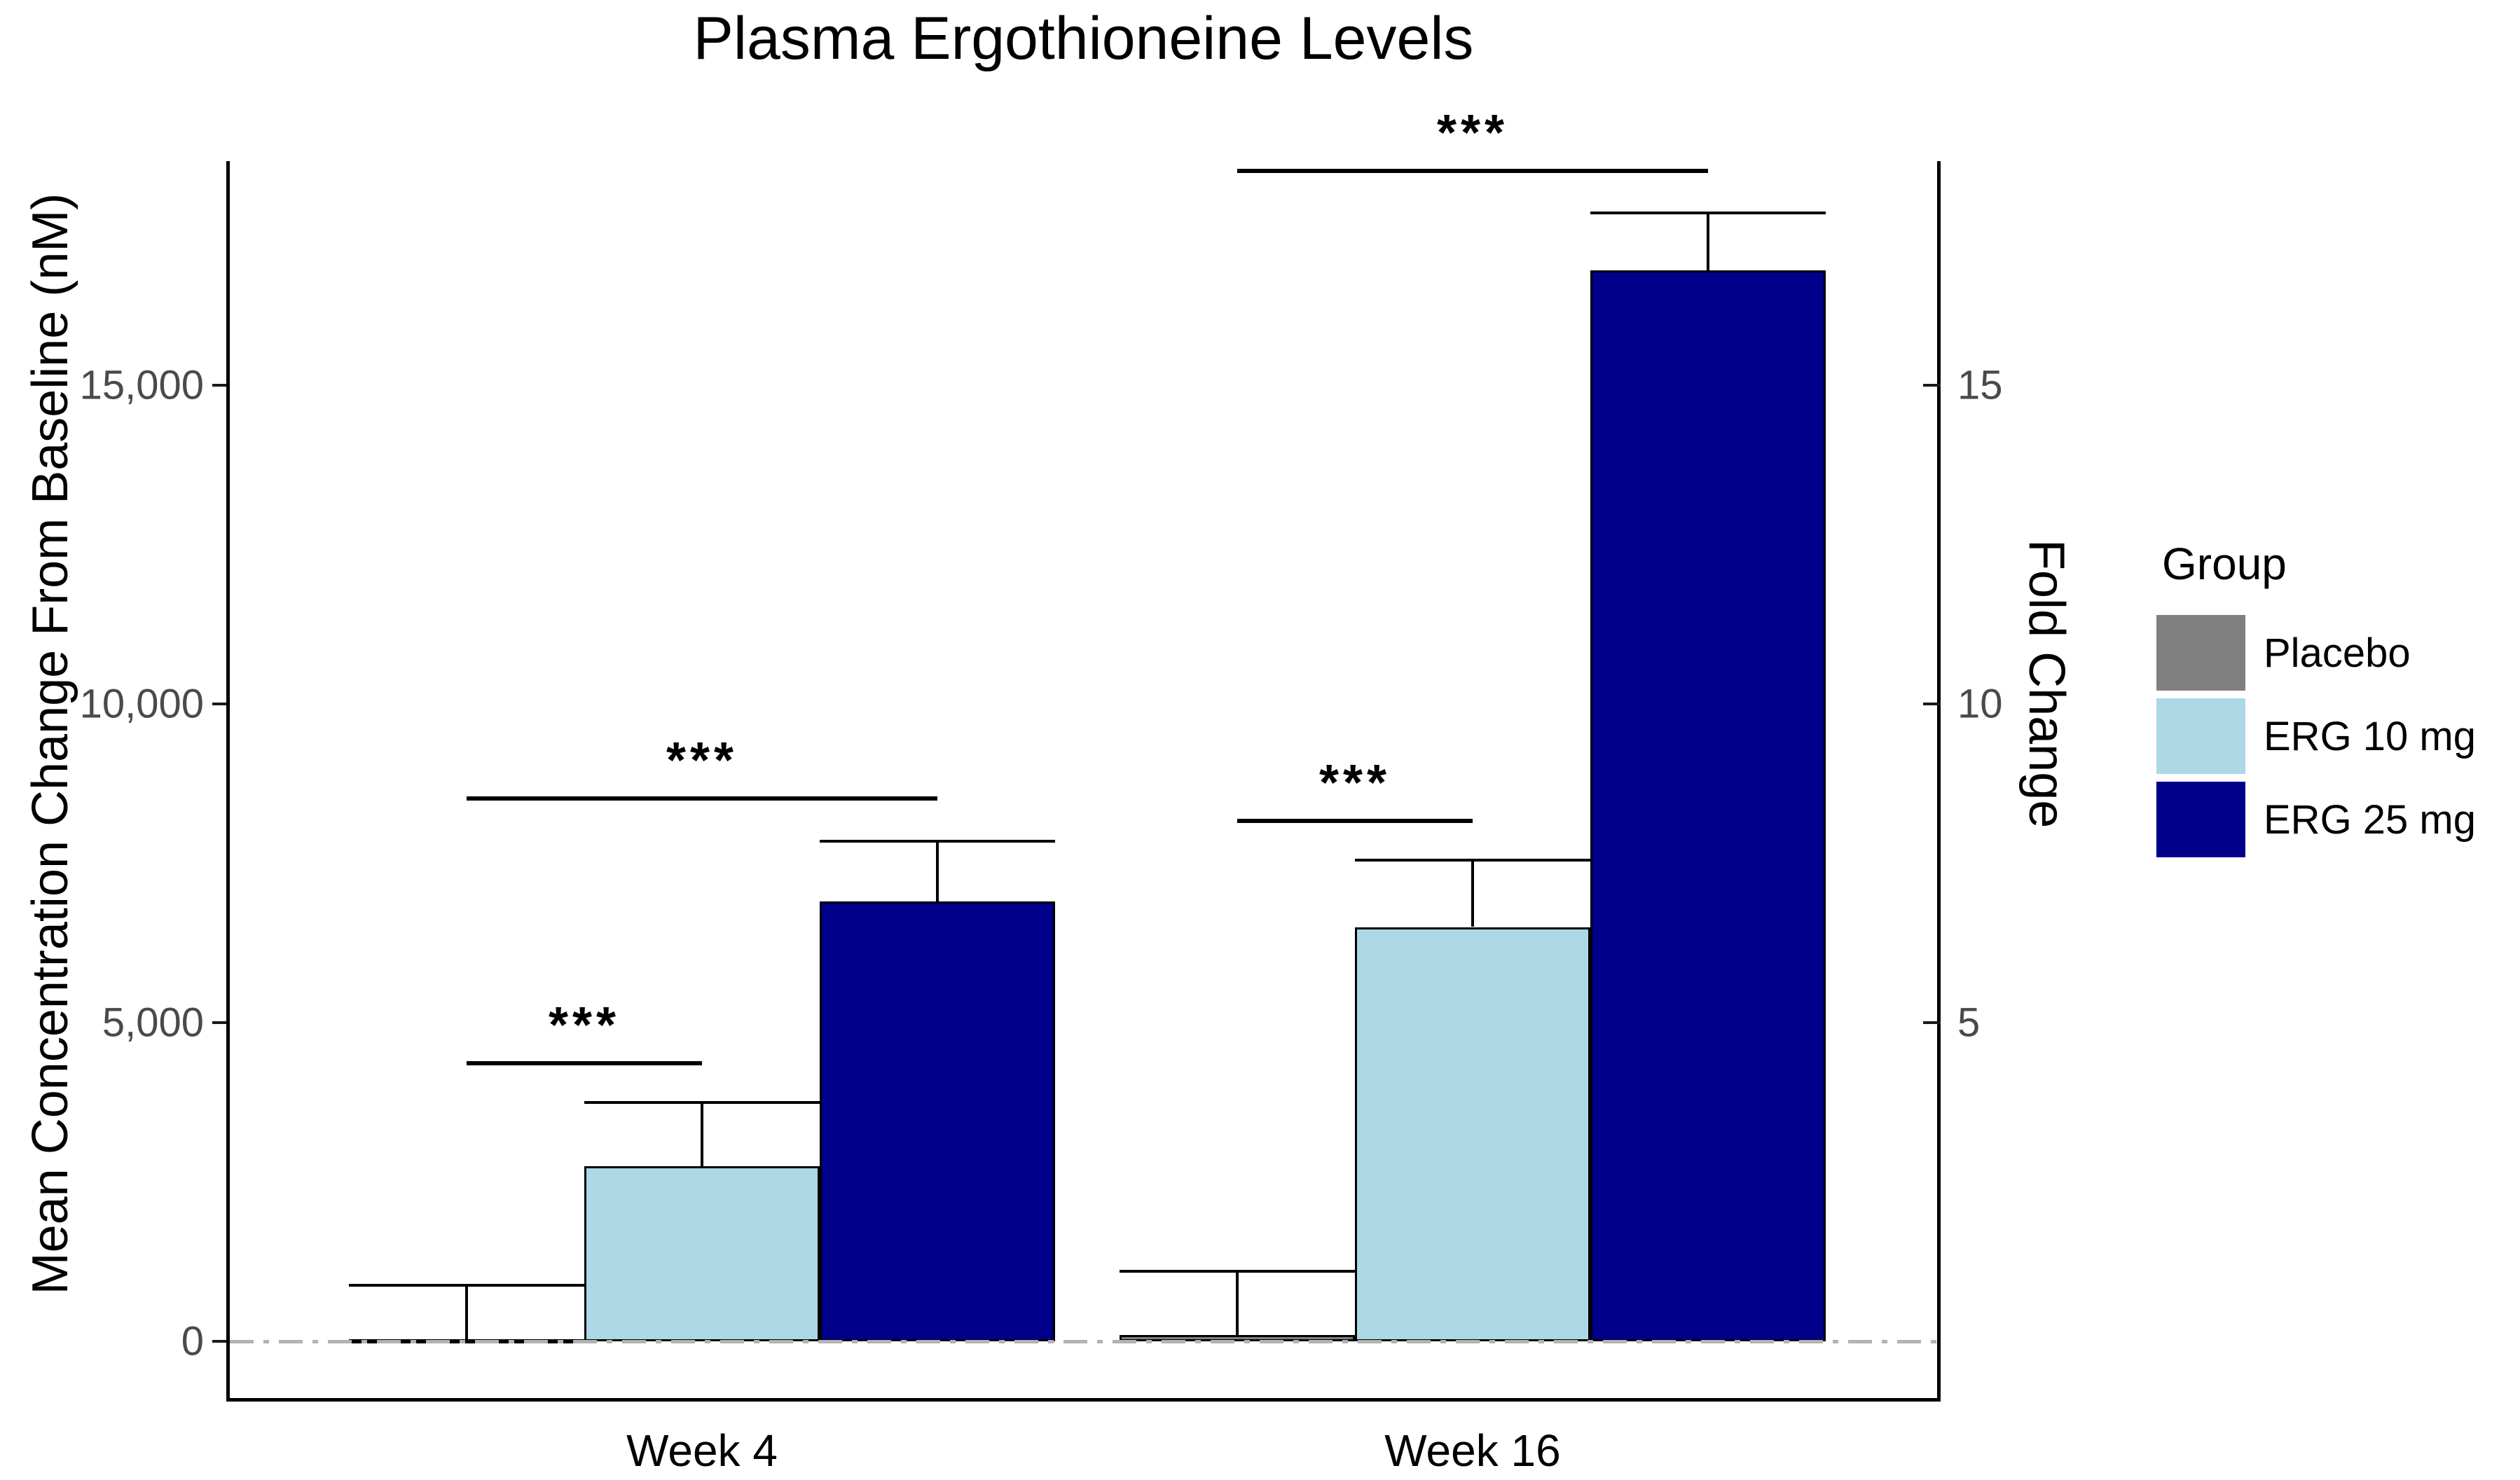  Describe the element at coordinates (1472, 1450) in the screenshot. I see `x-category-label: Week 16` at that location.